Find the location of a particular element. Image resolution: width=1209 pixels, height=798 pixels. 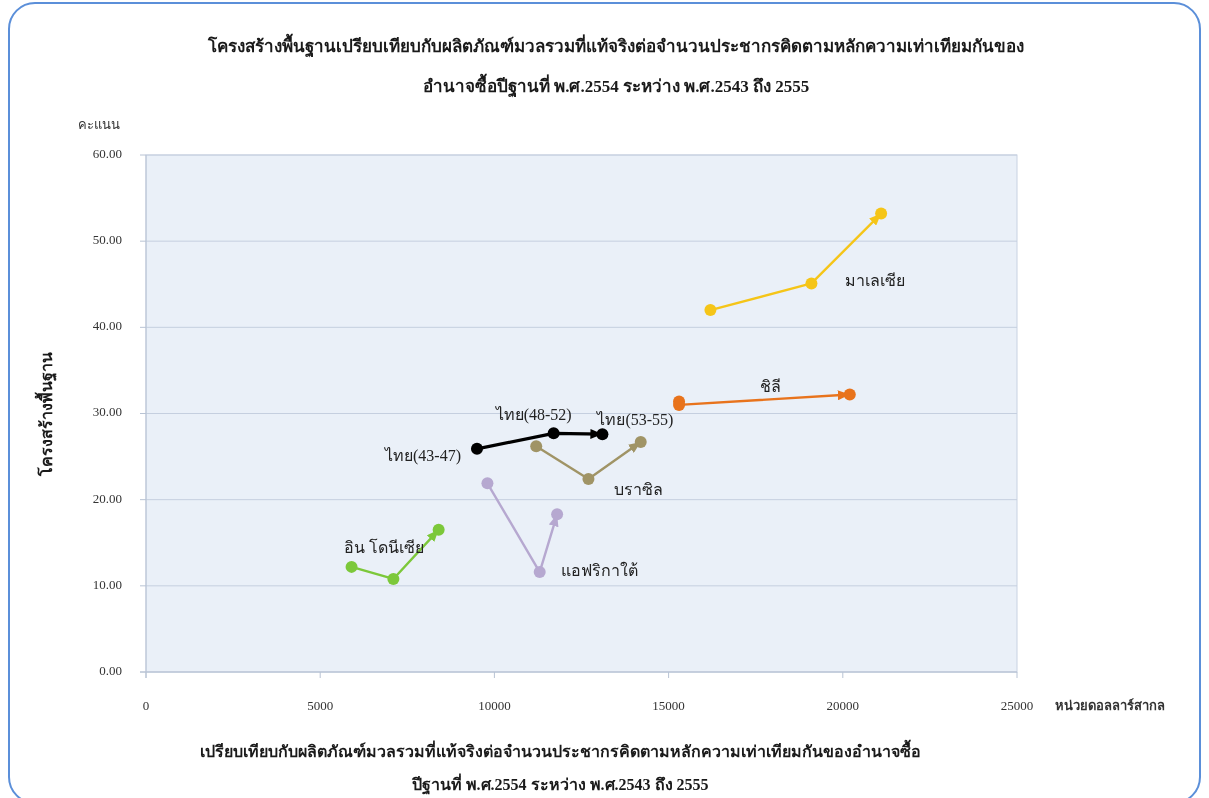

y-tick-label: 20.00 is located at coordinates (107, 498).